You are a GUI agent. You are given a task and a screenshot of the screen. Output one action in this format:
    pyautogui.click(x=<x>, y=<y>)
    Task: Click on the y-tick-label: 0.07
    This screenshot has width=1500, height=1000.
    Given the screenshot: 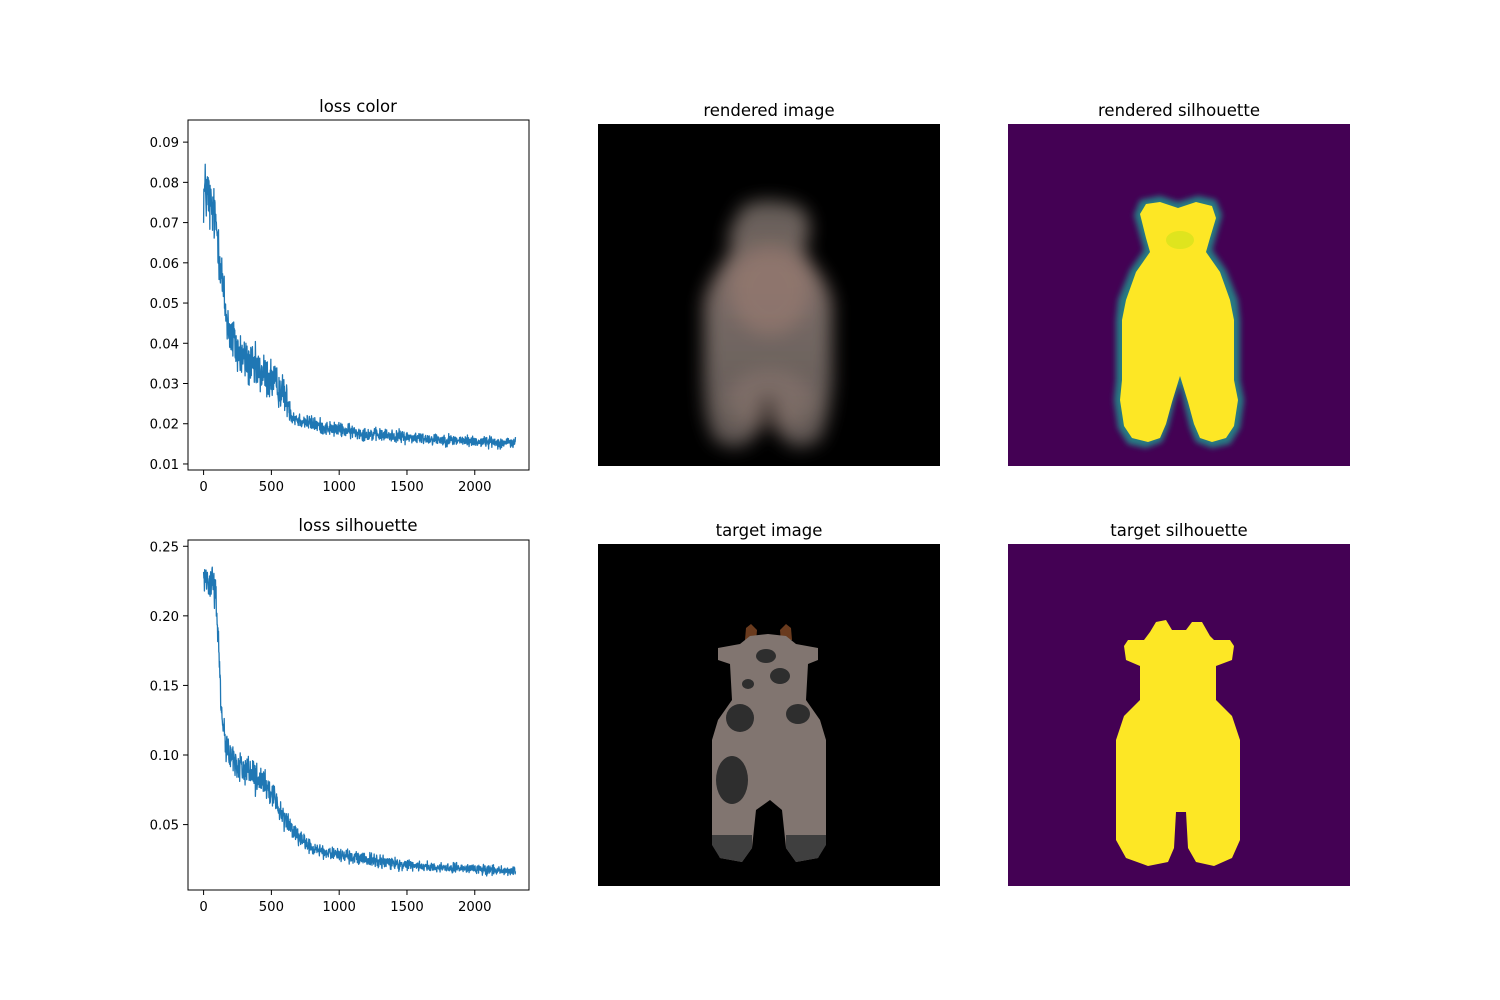 What is the action you would take?
    pyautogui.click(x=164, y=224)
    